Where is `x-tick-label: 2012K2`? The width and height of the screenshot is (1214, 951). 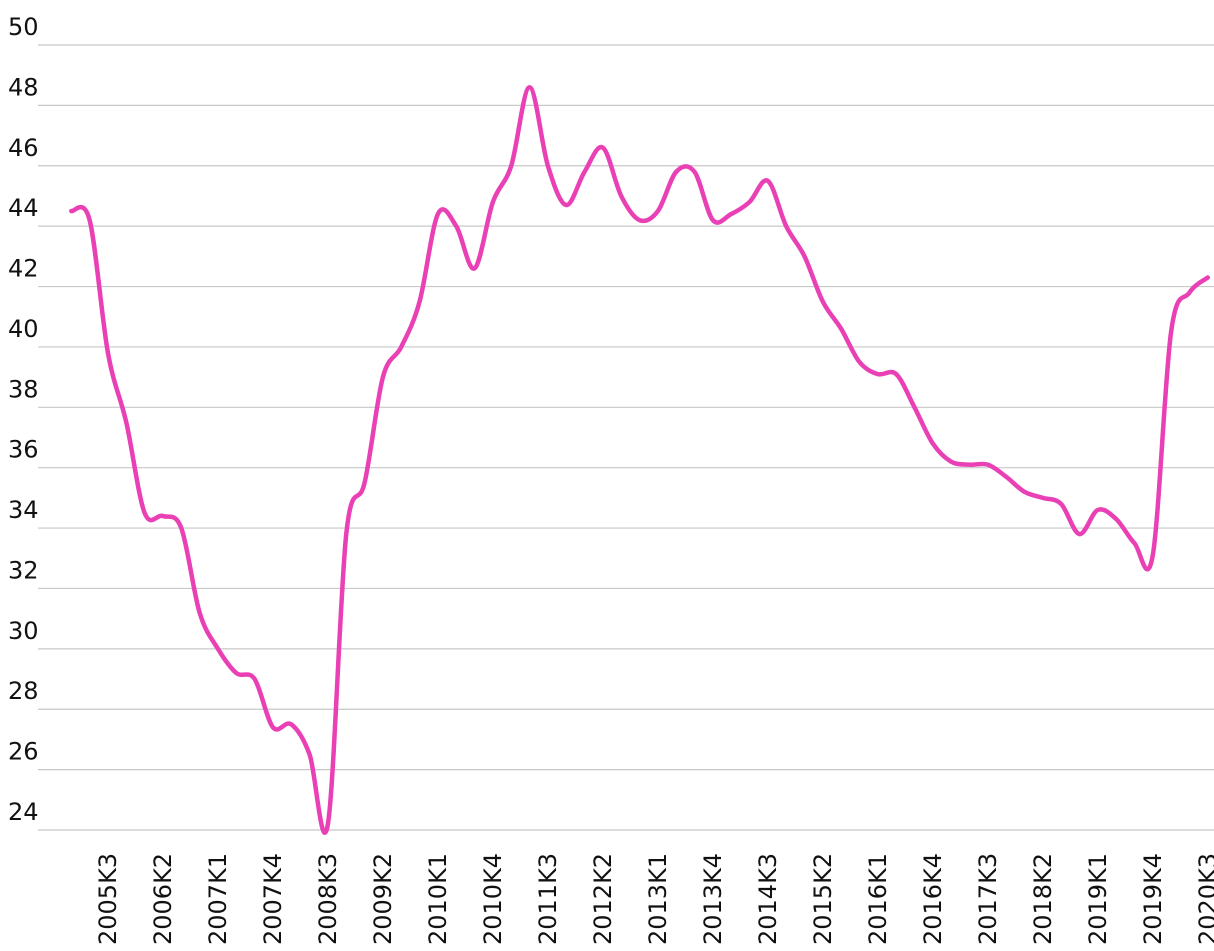 x-tick-label: 2012K2 is located at coordinates (603, 899).